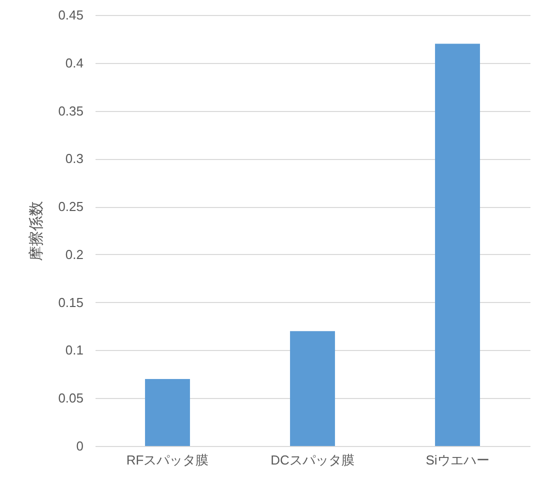  Describe the element at coordinates (74, 350) in the screenshot. I see `y-tick-label: 0.1` at that location.